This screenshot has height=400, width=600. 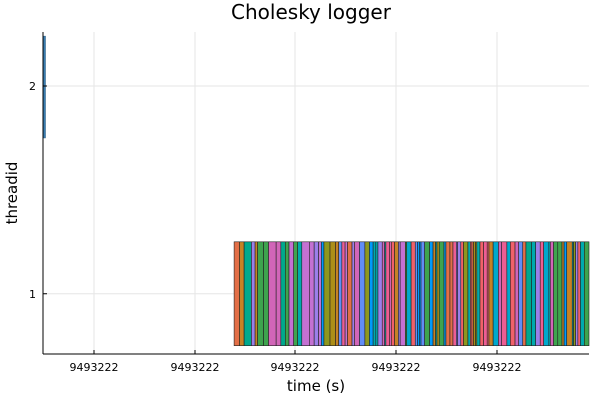 I want to click on y-axis-label: threadid, so click(x=12, y=193).